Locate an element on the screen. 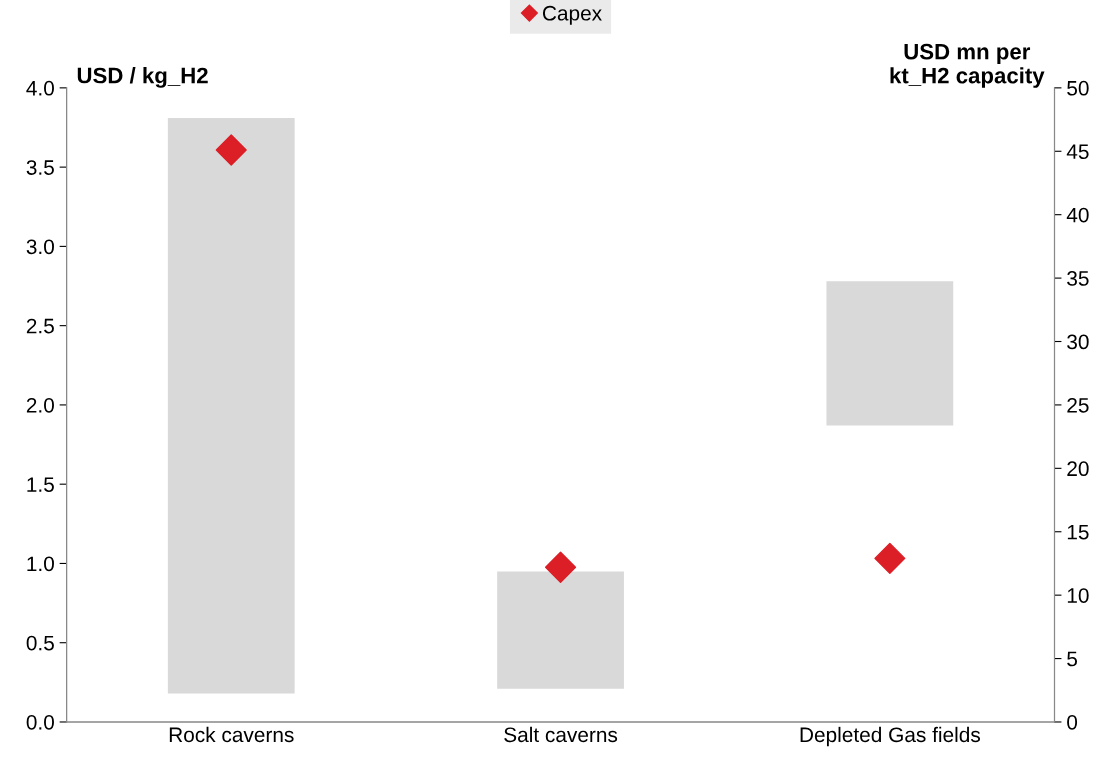 The width and height of the screenshot is (1110, 764). y-tick-label: 1.0 is located at coordinates (40, 564).